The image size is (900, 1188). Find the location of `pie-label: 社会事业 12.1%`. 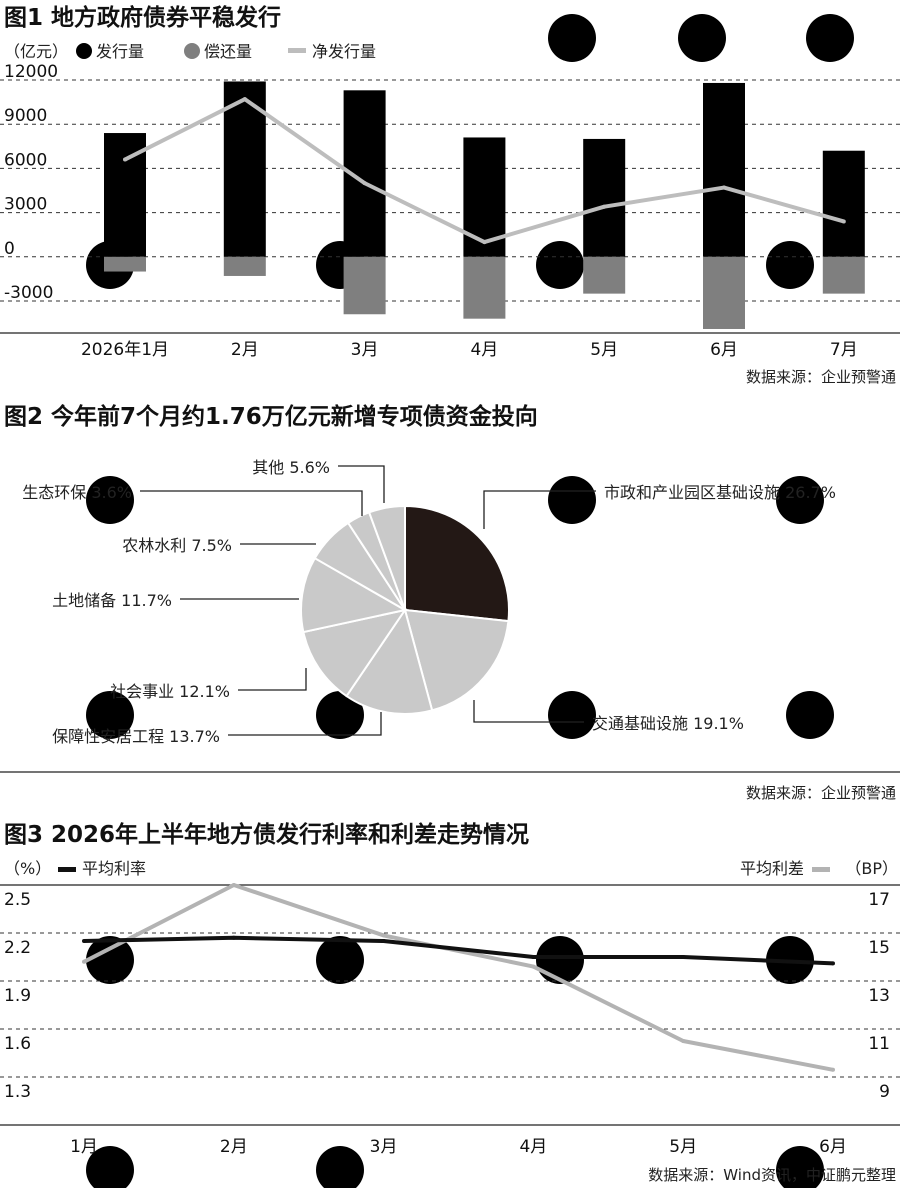

pie-label: 社会事业 12.1% is located at coordinates (170, 691).